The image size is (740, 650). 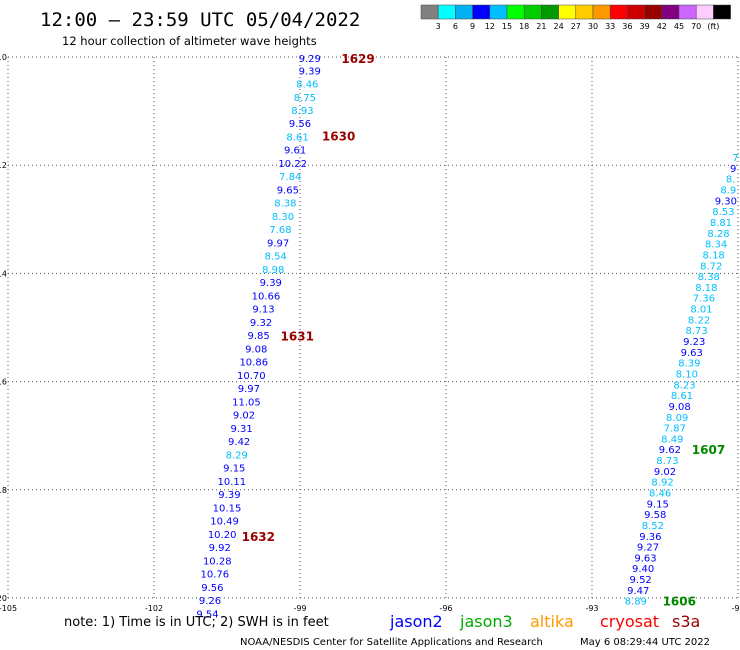 I want to click on wave-height-label: 10.20, so click(x=222, y=535).